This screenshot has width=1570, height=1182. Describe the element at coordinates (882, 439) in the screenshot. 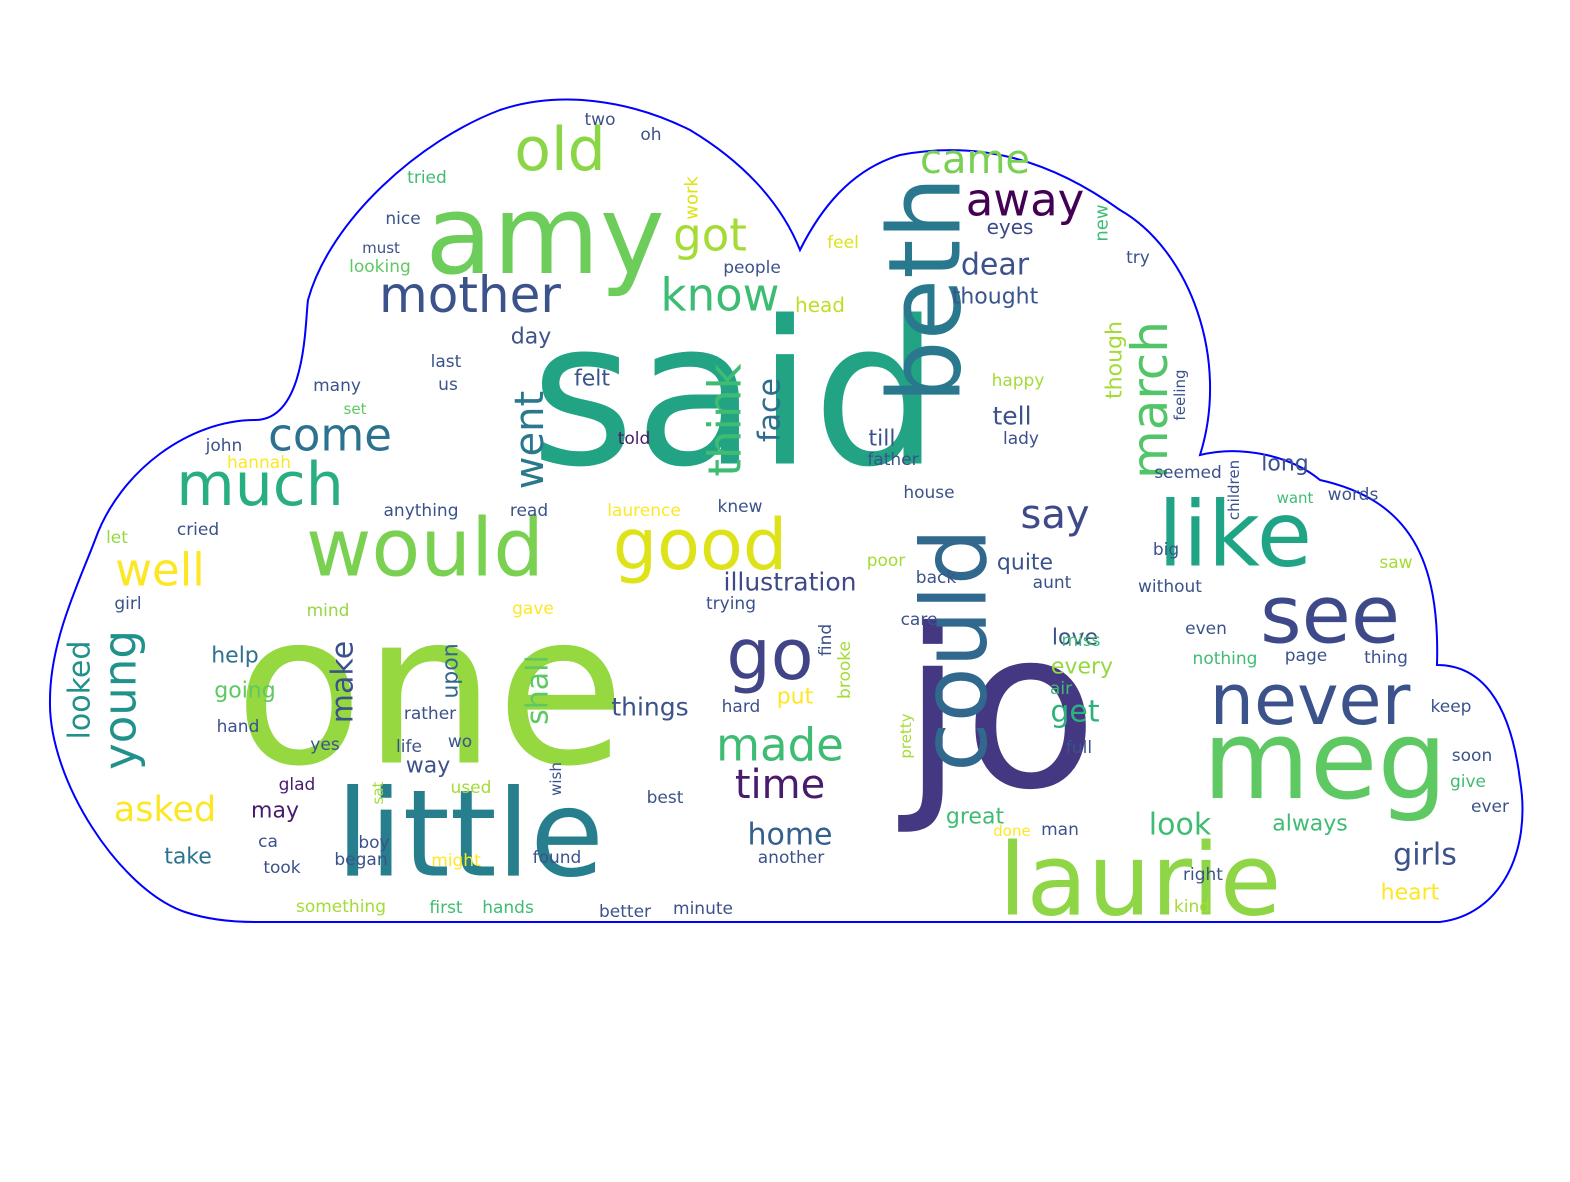

I see `word-till: till` at that location.